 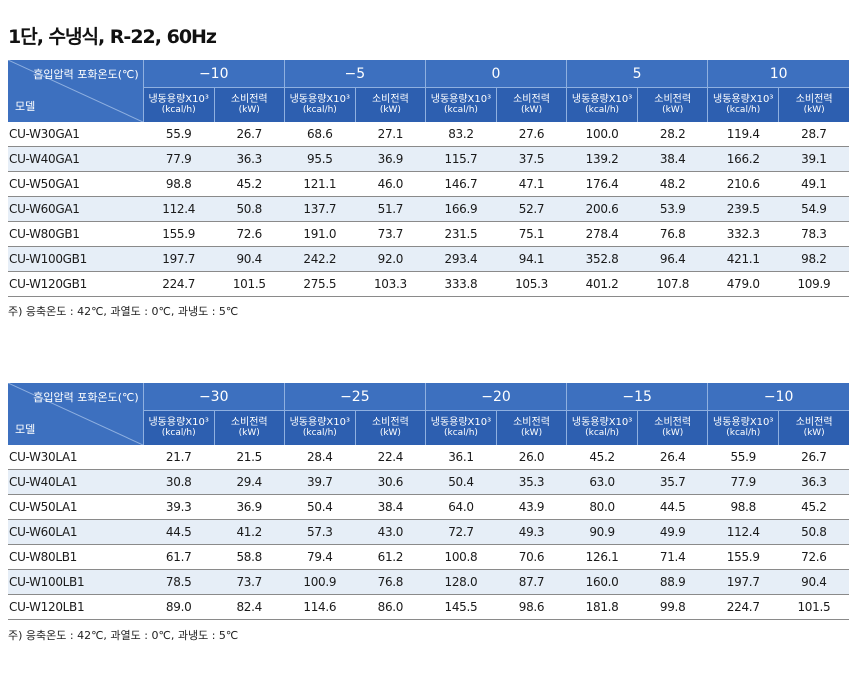 What do you see at coordinates (320, 457) in the screenshot?
I see `capacity-cell: 28.4` at bounding box center [320, 457].